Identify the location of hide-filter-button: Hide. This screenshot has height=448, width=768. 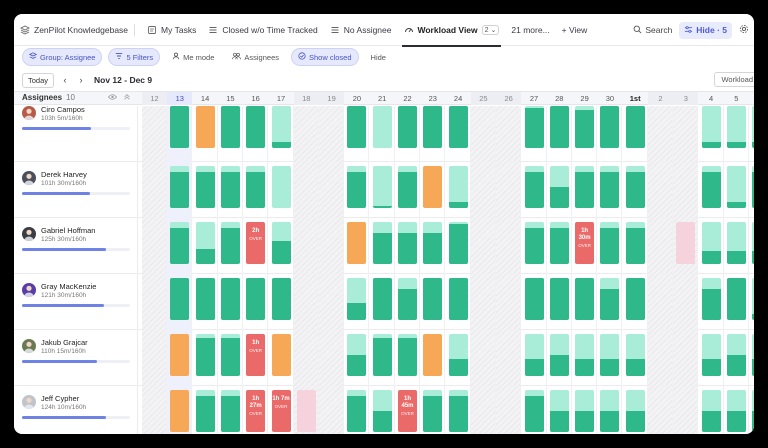
(378, 57).